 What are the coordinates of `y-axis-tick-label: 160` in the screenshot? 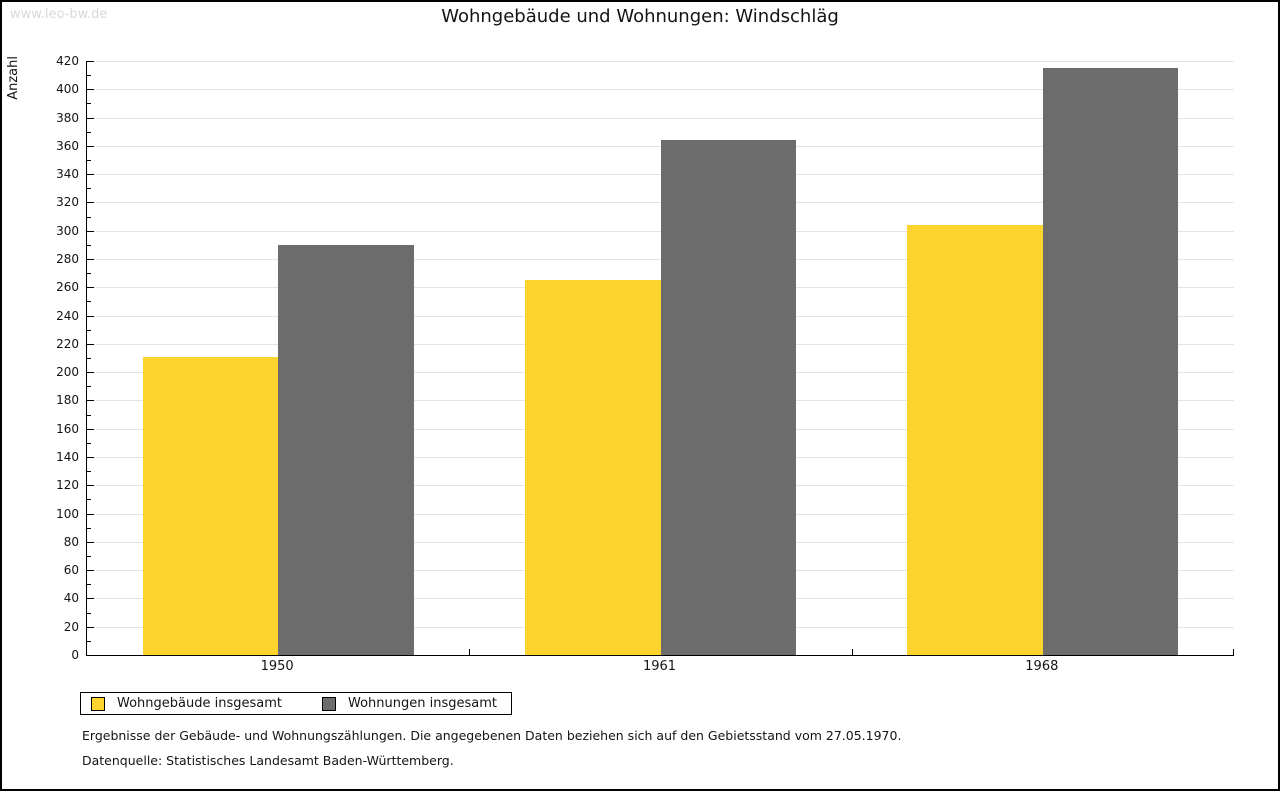 It's located at (67, 429).